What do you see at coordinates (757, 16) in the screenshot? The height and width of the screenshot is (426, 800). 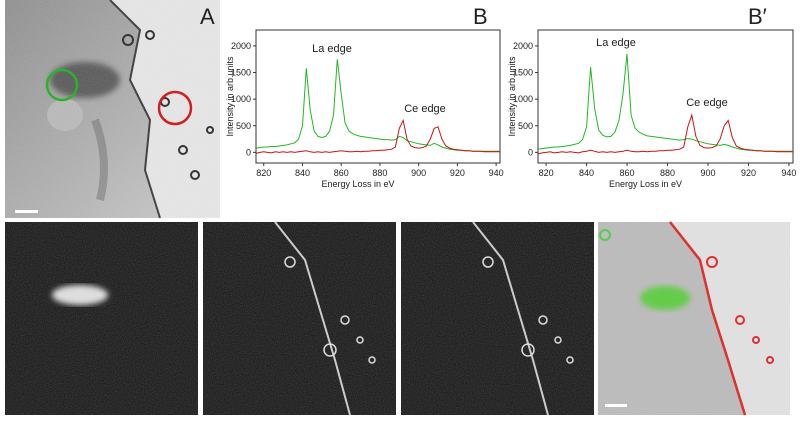 I see `panel-label: B′` at bounding box center [757, 16].